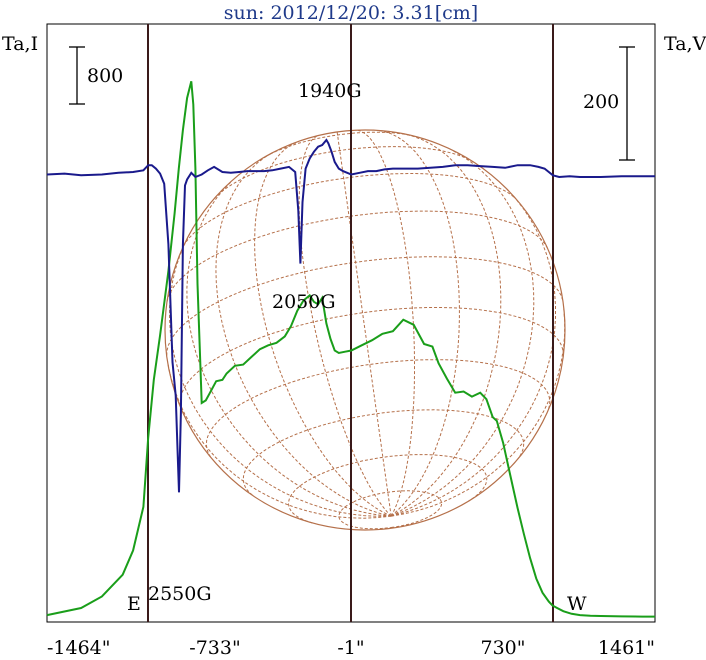 The width and height of the screenshot is (706, 660). I want to click on annotation-1940g: 1940G, so click(330, 91).